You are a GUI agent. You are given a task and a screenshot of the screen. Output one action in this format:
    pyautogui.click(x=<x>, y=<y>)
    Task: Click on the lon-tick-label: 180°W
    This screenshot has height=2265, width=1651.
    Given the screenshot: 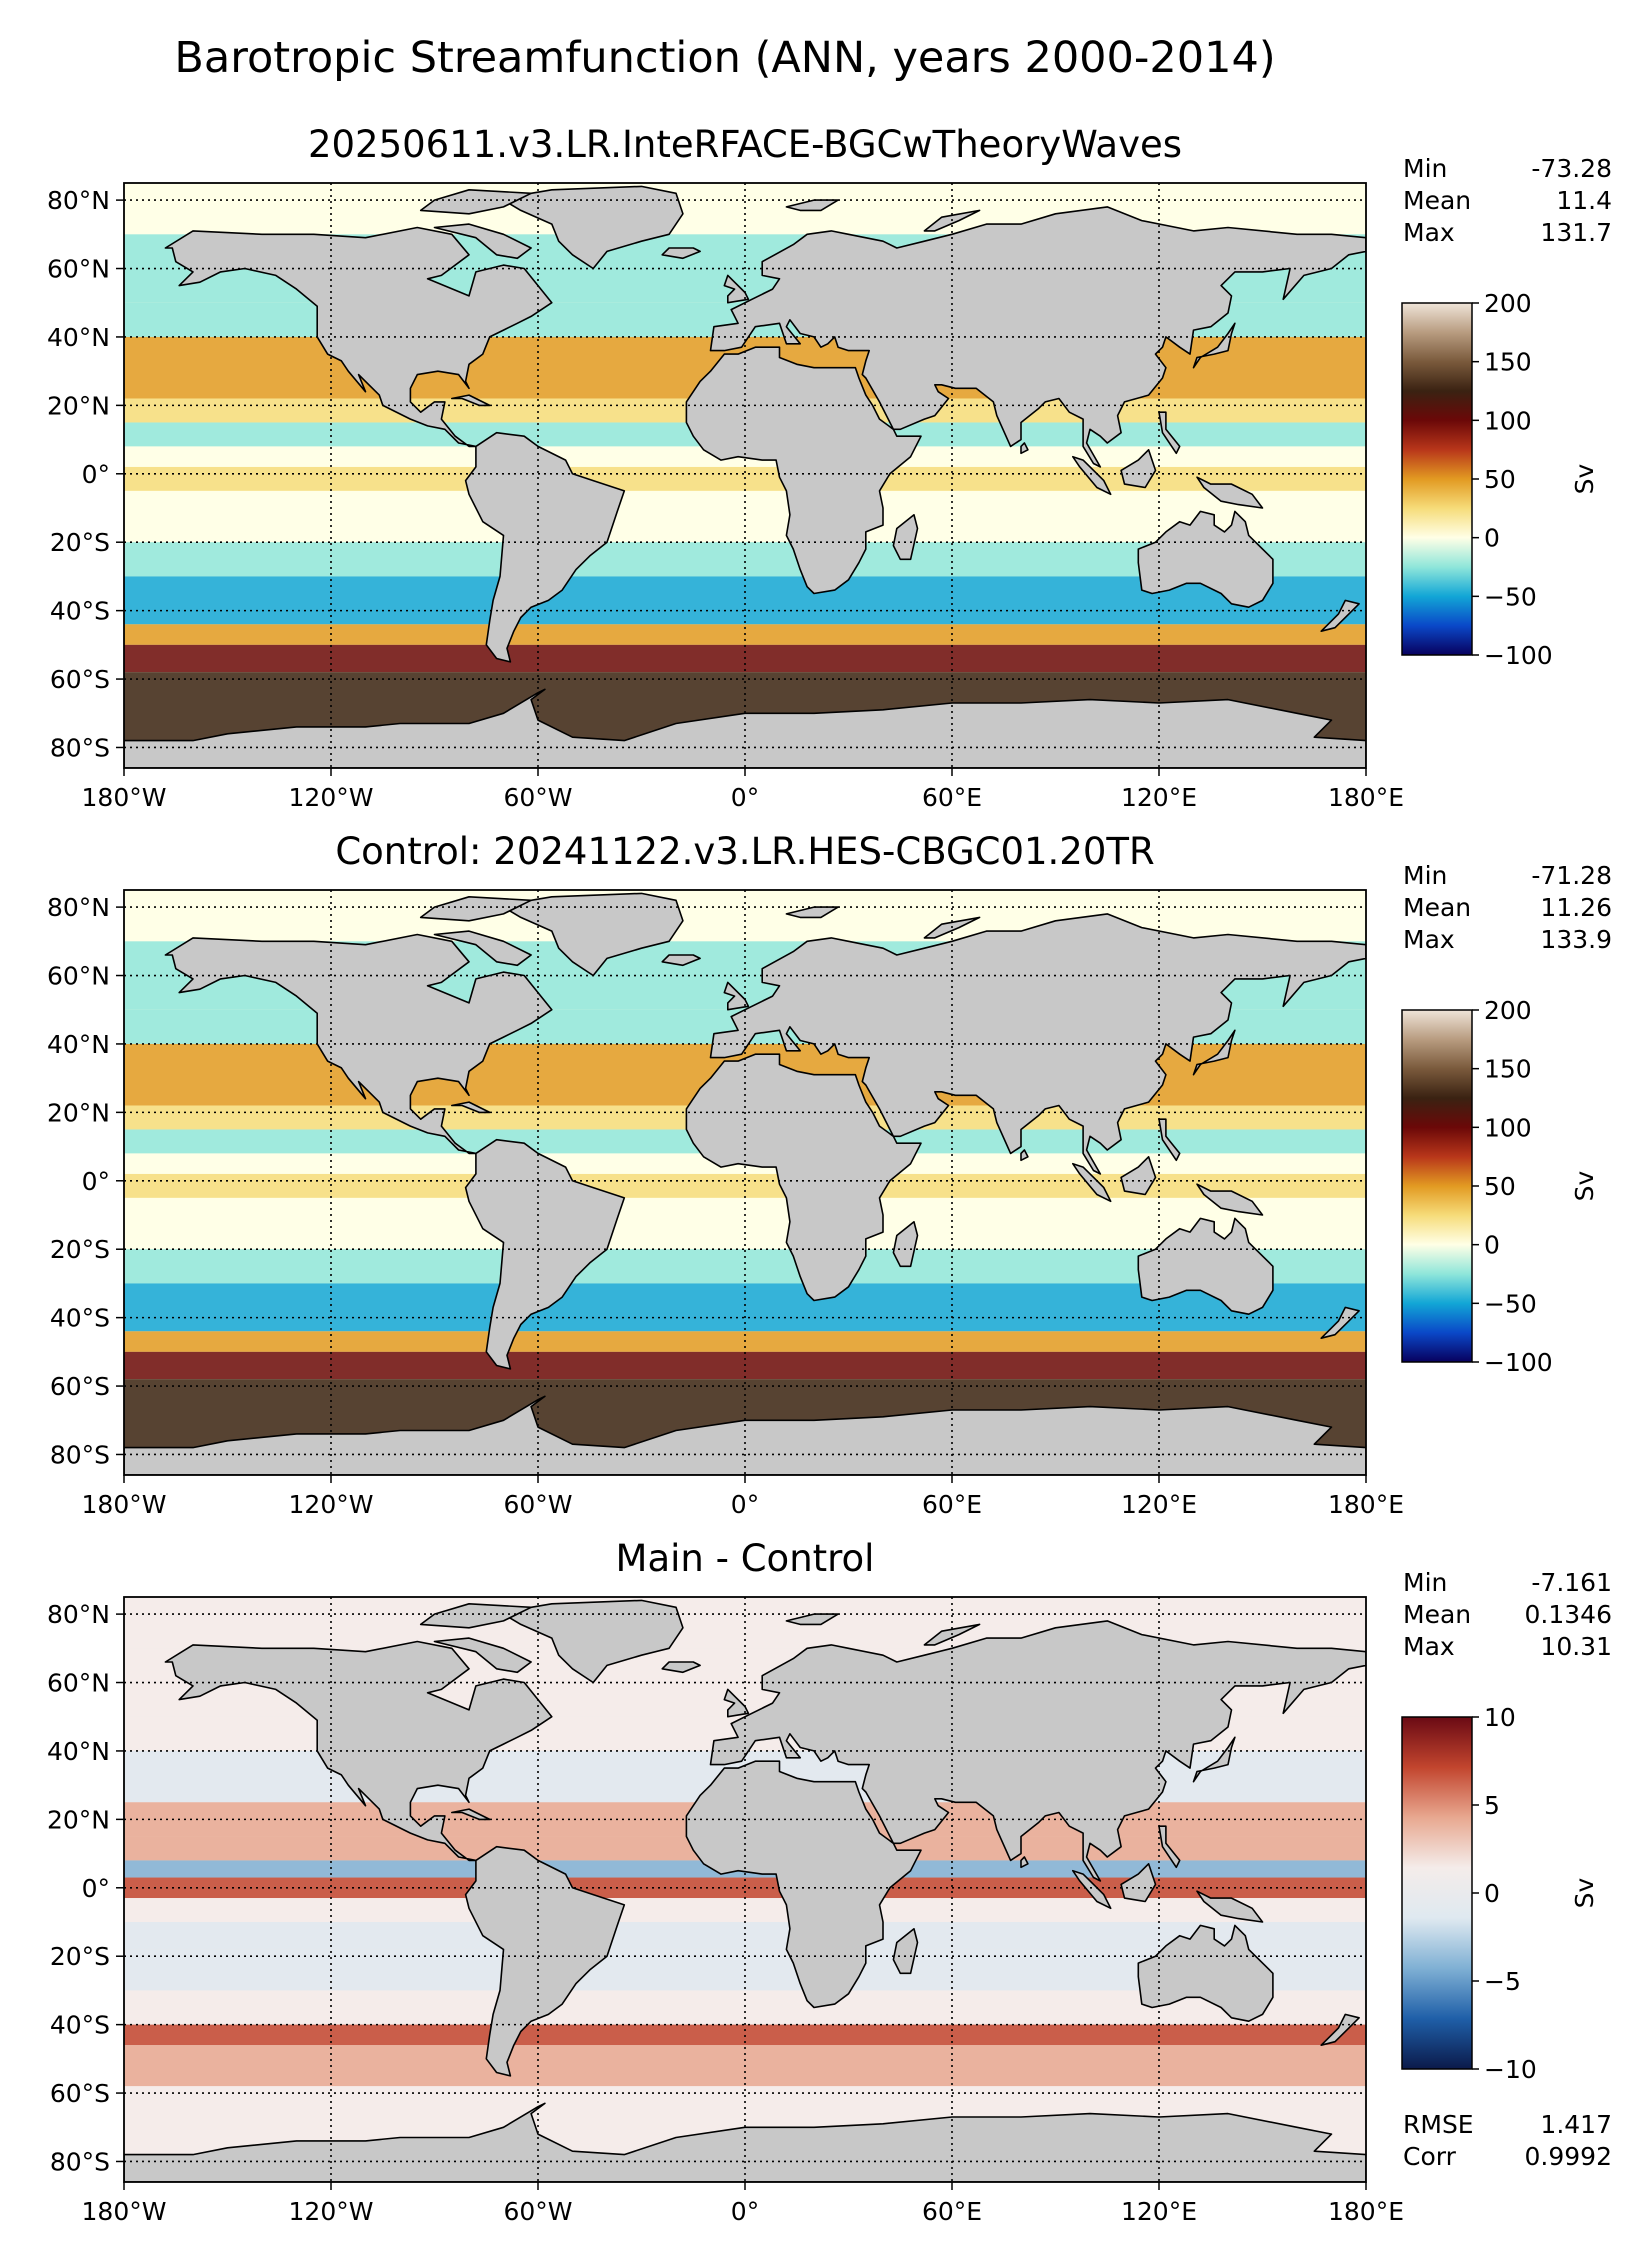 What is the action you would take?
    pyautogui.click(x=124, y=1504)
    